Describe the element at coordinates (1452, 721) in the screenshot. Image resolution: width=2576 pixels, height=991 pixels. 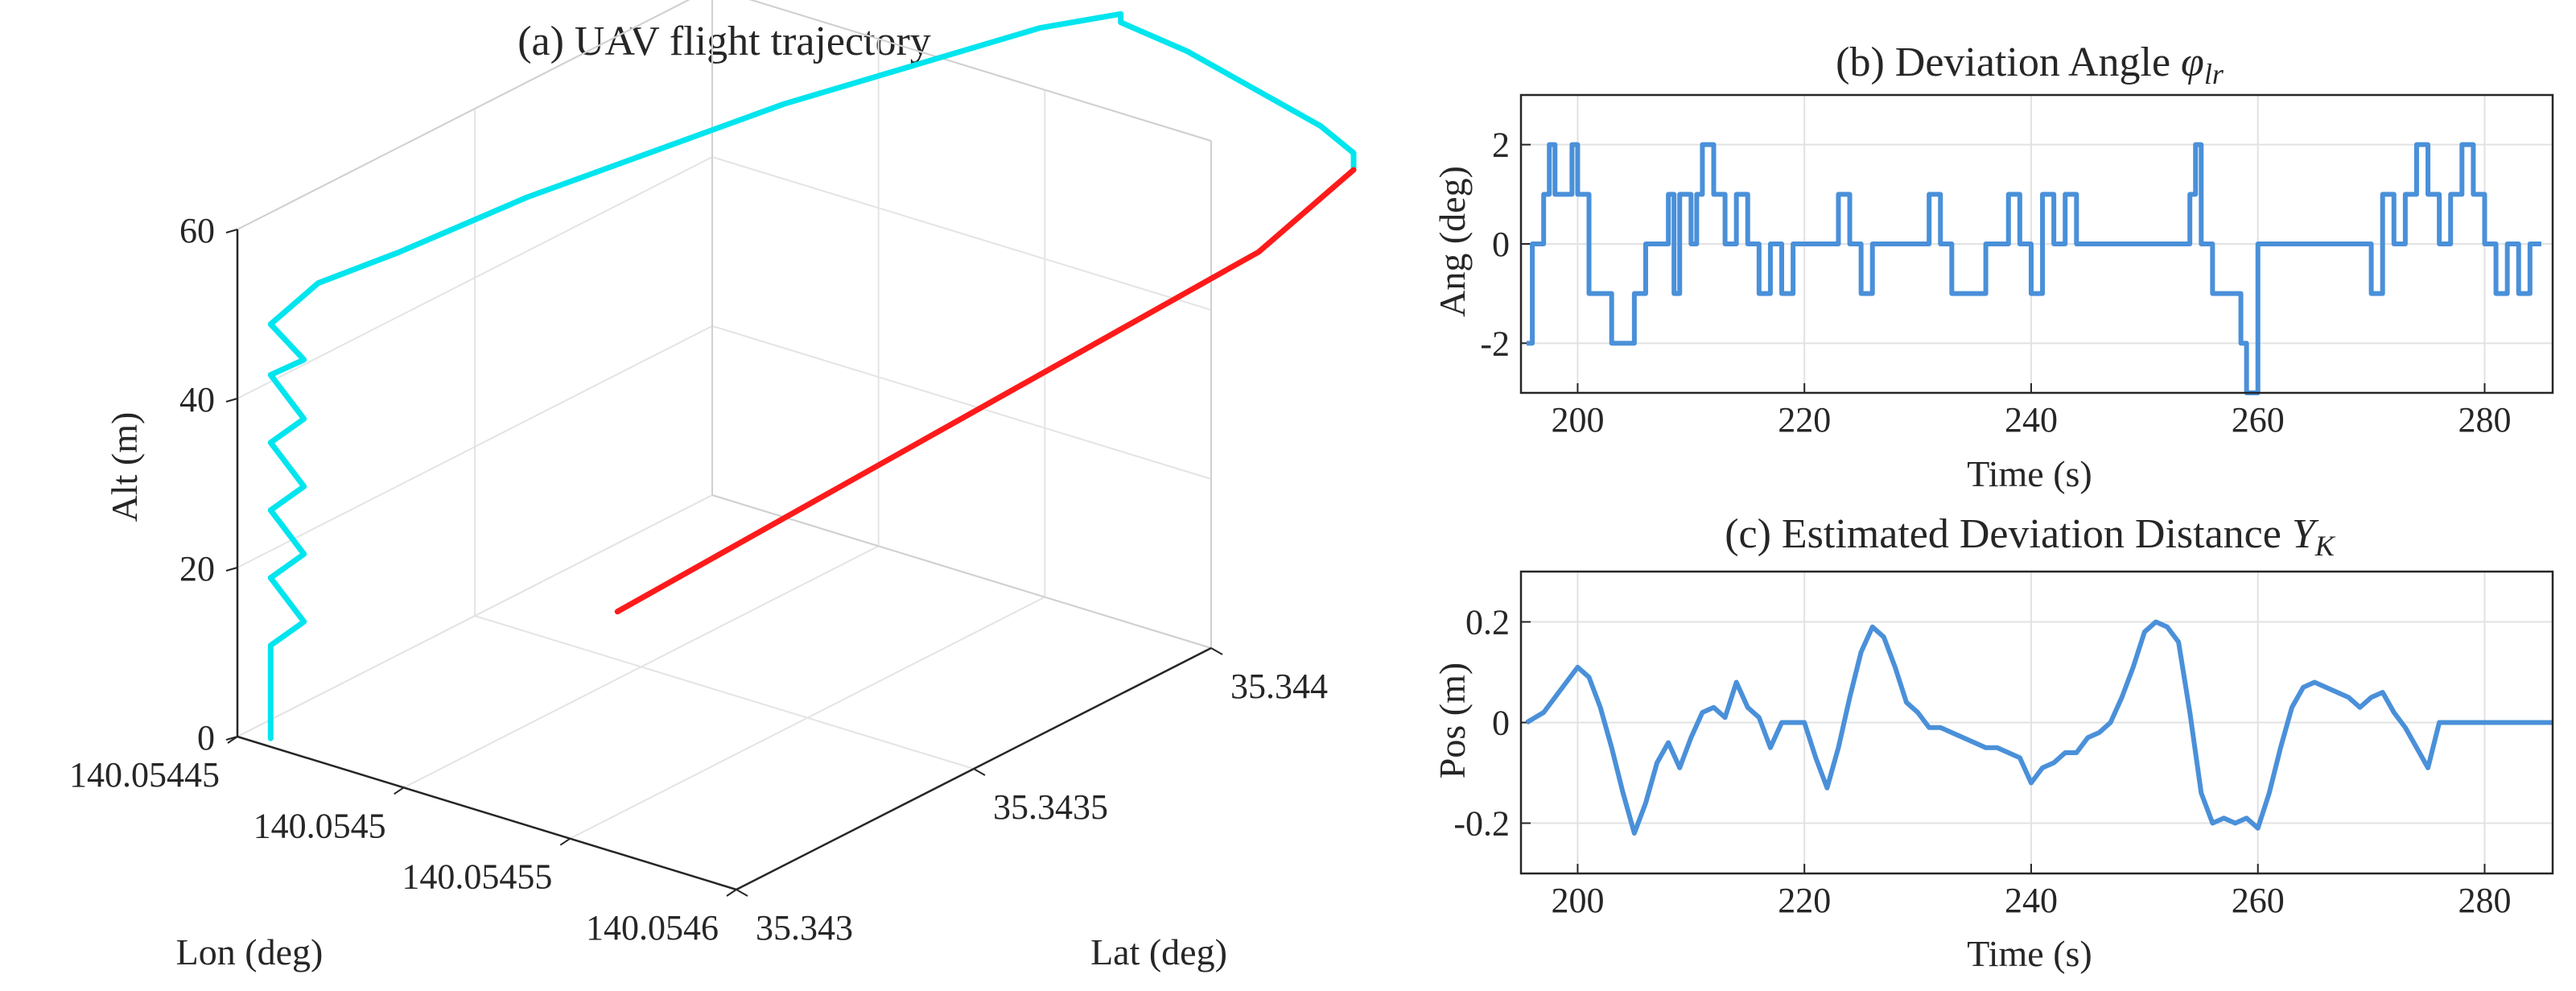
I see `panel-c-ylabel: Pos (m)` at that location.